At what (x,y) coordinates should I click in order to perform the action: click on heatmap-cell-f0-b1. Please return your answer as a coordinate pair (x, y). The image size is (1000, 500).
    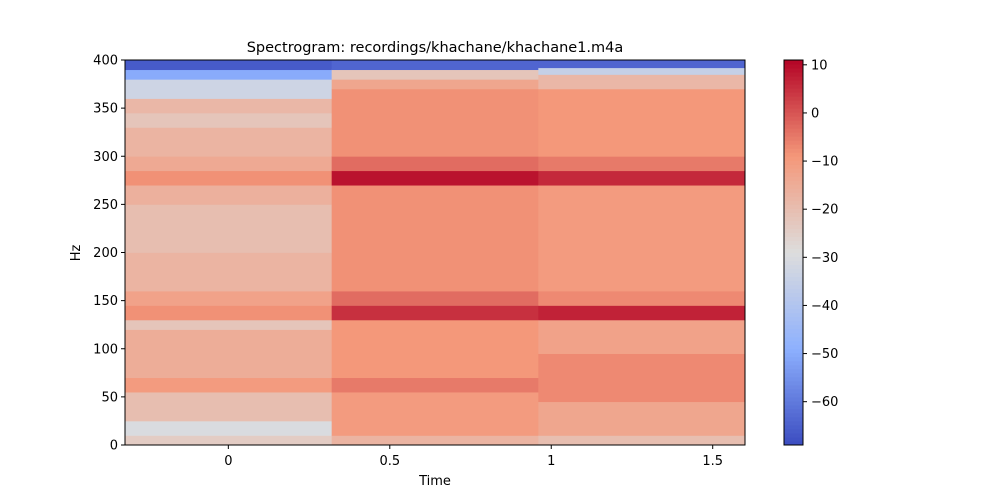
    Looking at the image, I should click on (229, 428).